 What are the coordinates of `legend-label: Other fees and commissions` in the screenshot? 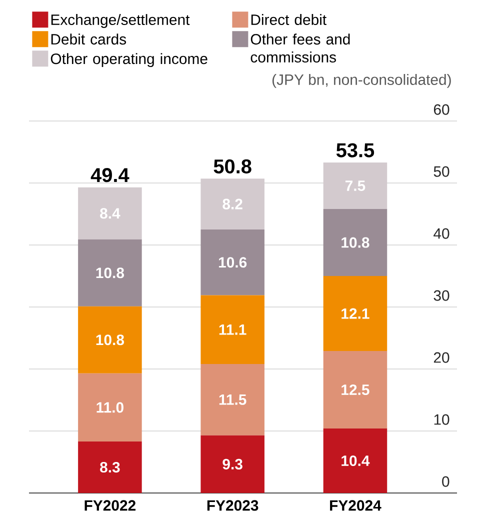 It's located at (300, 48).